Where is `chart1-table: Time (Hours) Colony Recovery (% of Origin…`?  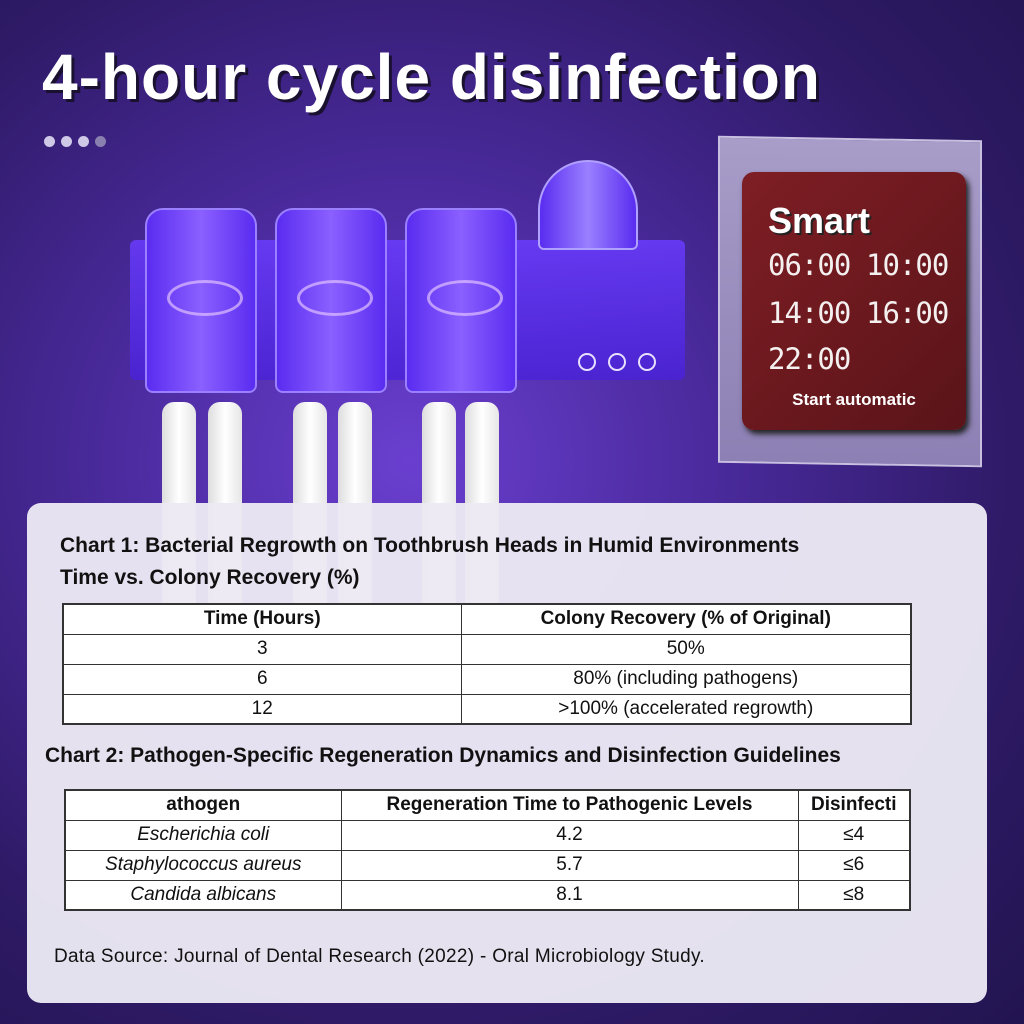
chart1-table: Time (Hours) Colony Recovery (% of Origin… is located at coordinates (487, 664).